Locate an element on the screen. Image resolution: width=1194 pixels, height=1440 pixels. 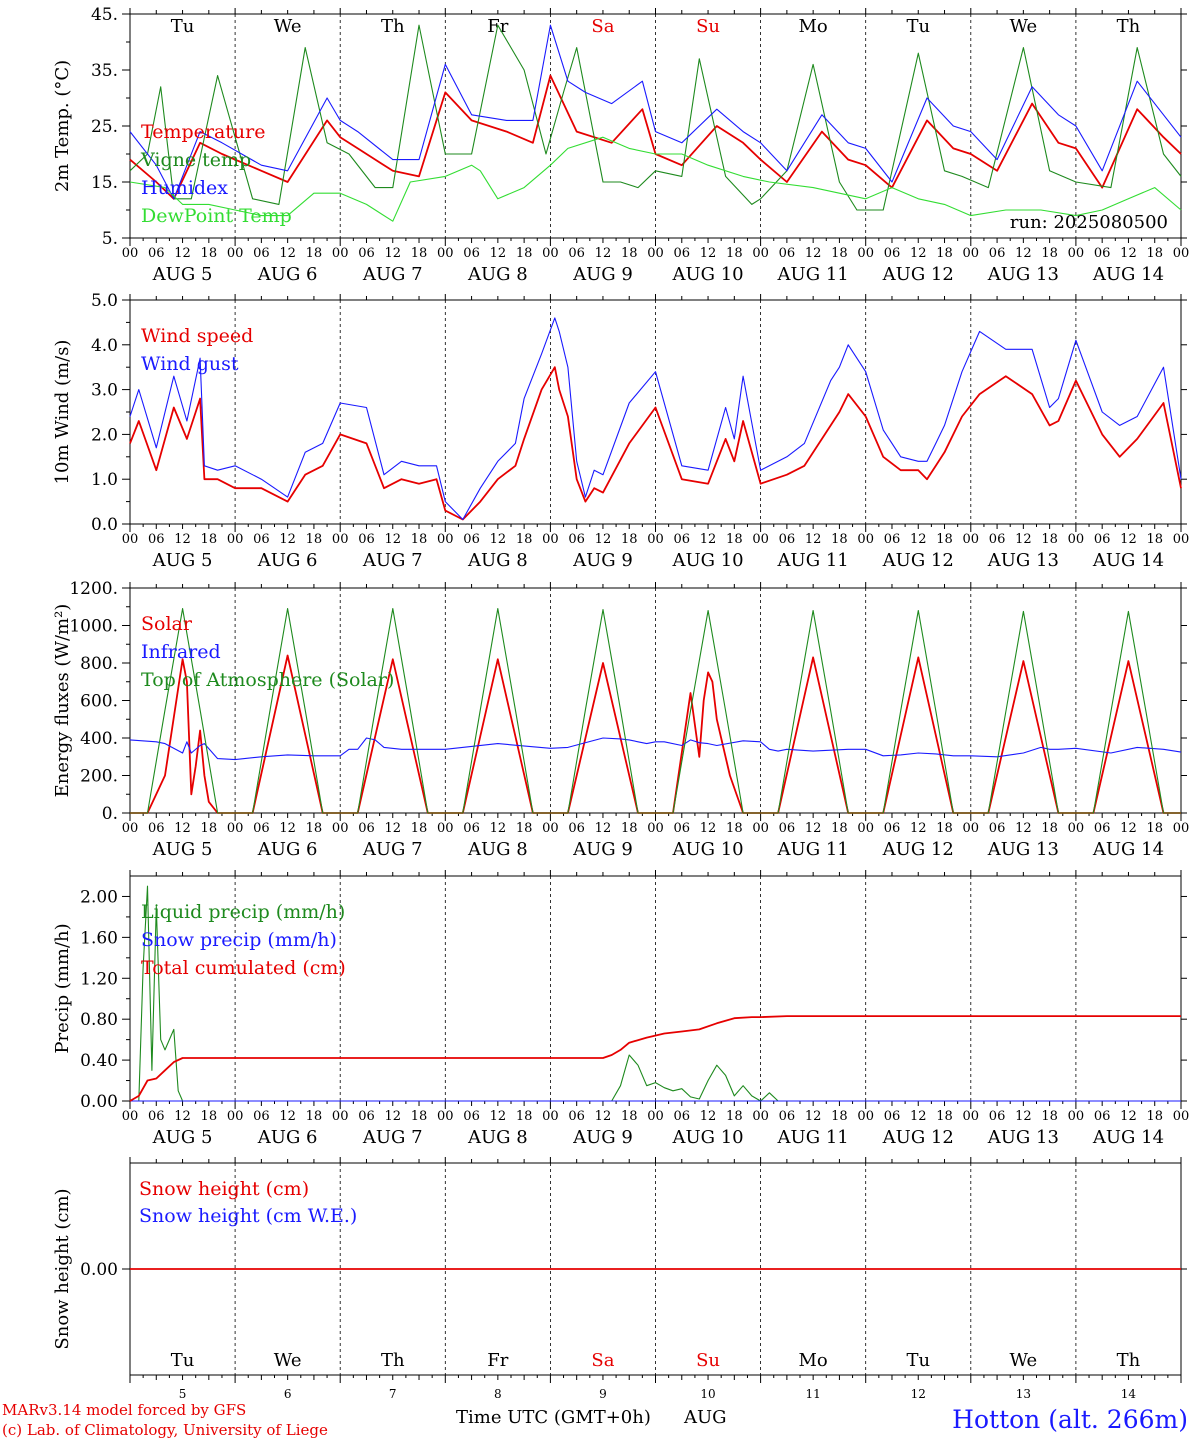
legend-entry: Infrared is located at coordinates (181, 652).